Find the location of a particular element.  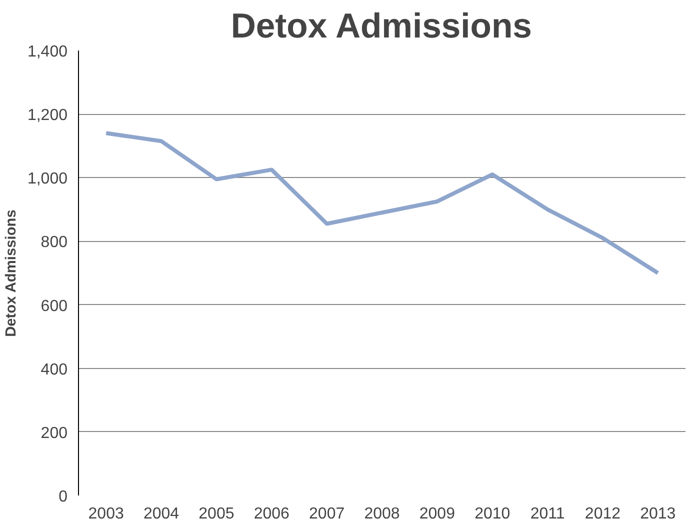

x-tick-label: 2013 is located at coordinates (658, 514).